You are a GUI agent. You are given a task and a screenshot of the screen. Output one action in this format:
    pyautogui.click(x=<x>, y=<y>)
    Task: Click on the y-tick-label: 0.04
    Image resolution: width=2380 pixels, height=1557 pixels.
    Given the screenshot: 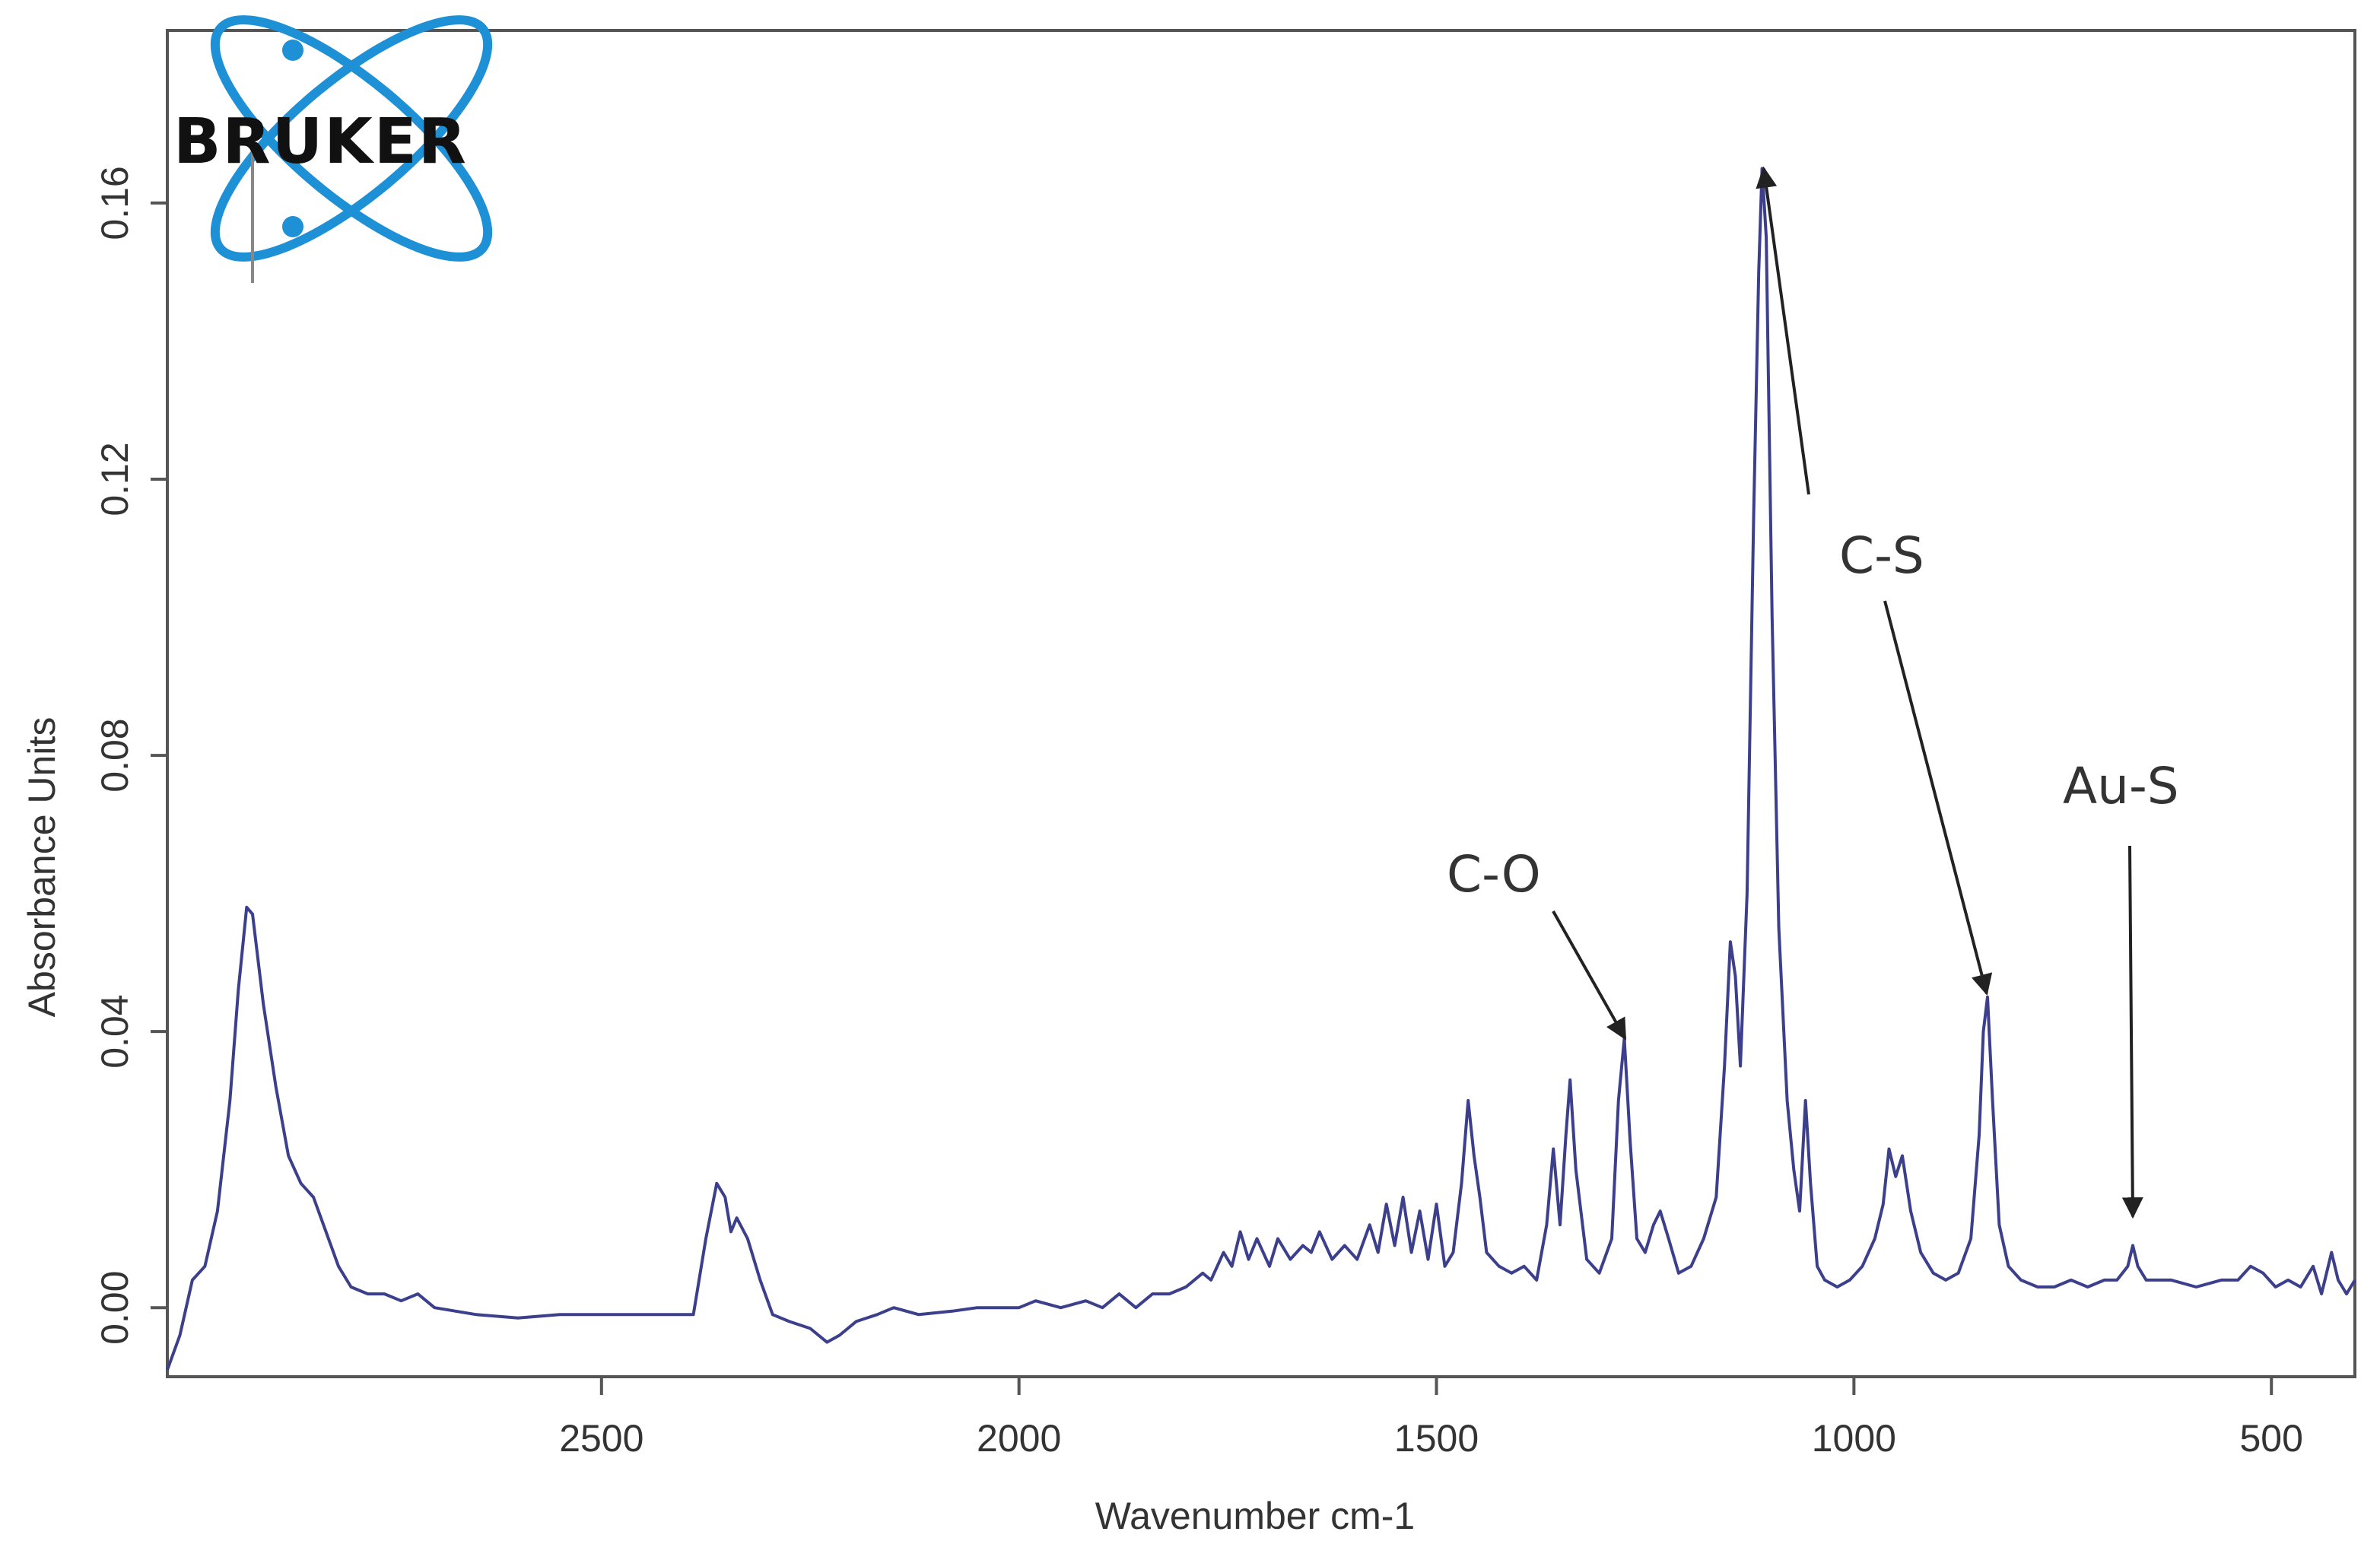 What is the action you would take?
    pyautogui.click(x=115, y=1031)
    